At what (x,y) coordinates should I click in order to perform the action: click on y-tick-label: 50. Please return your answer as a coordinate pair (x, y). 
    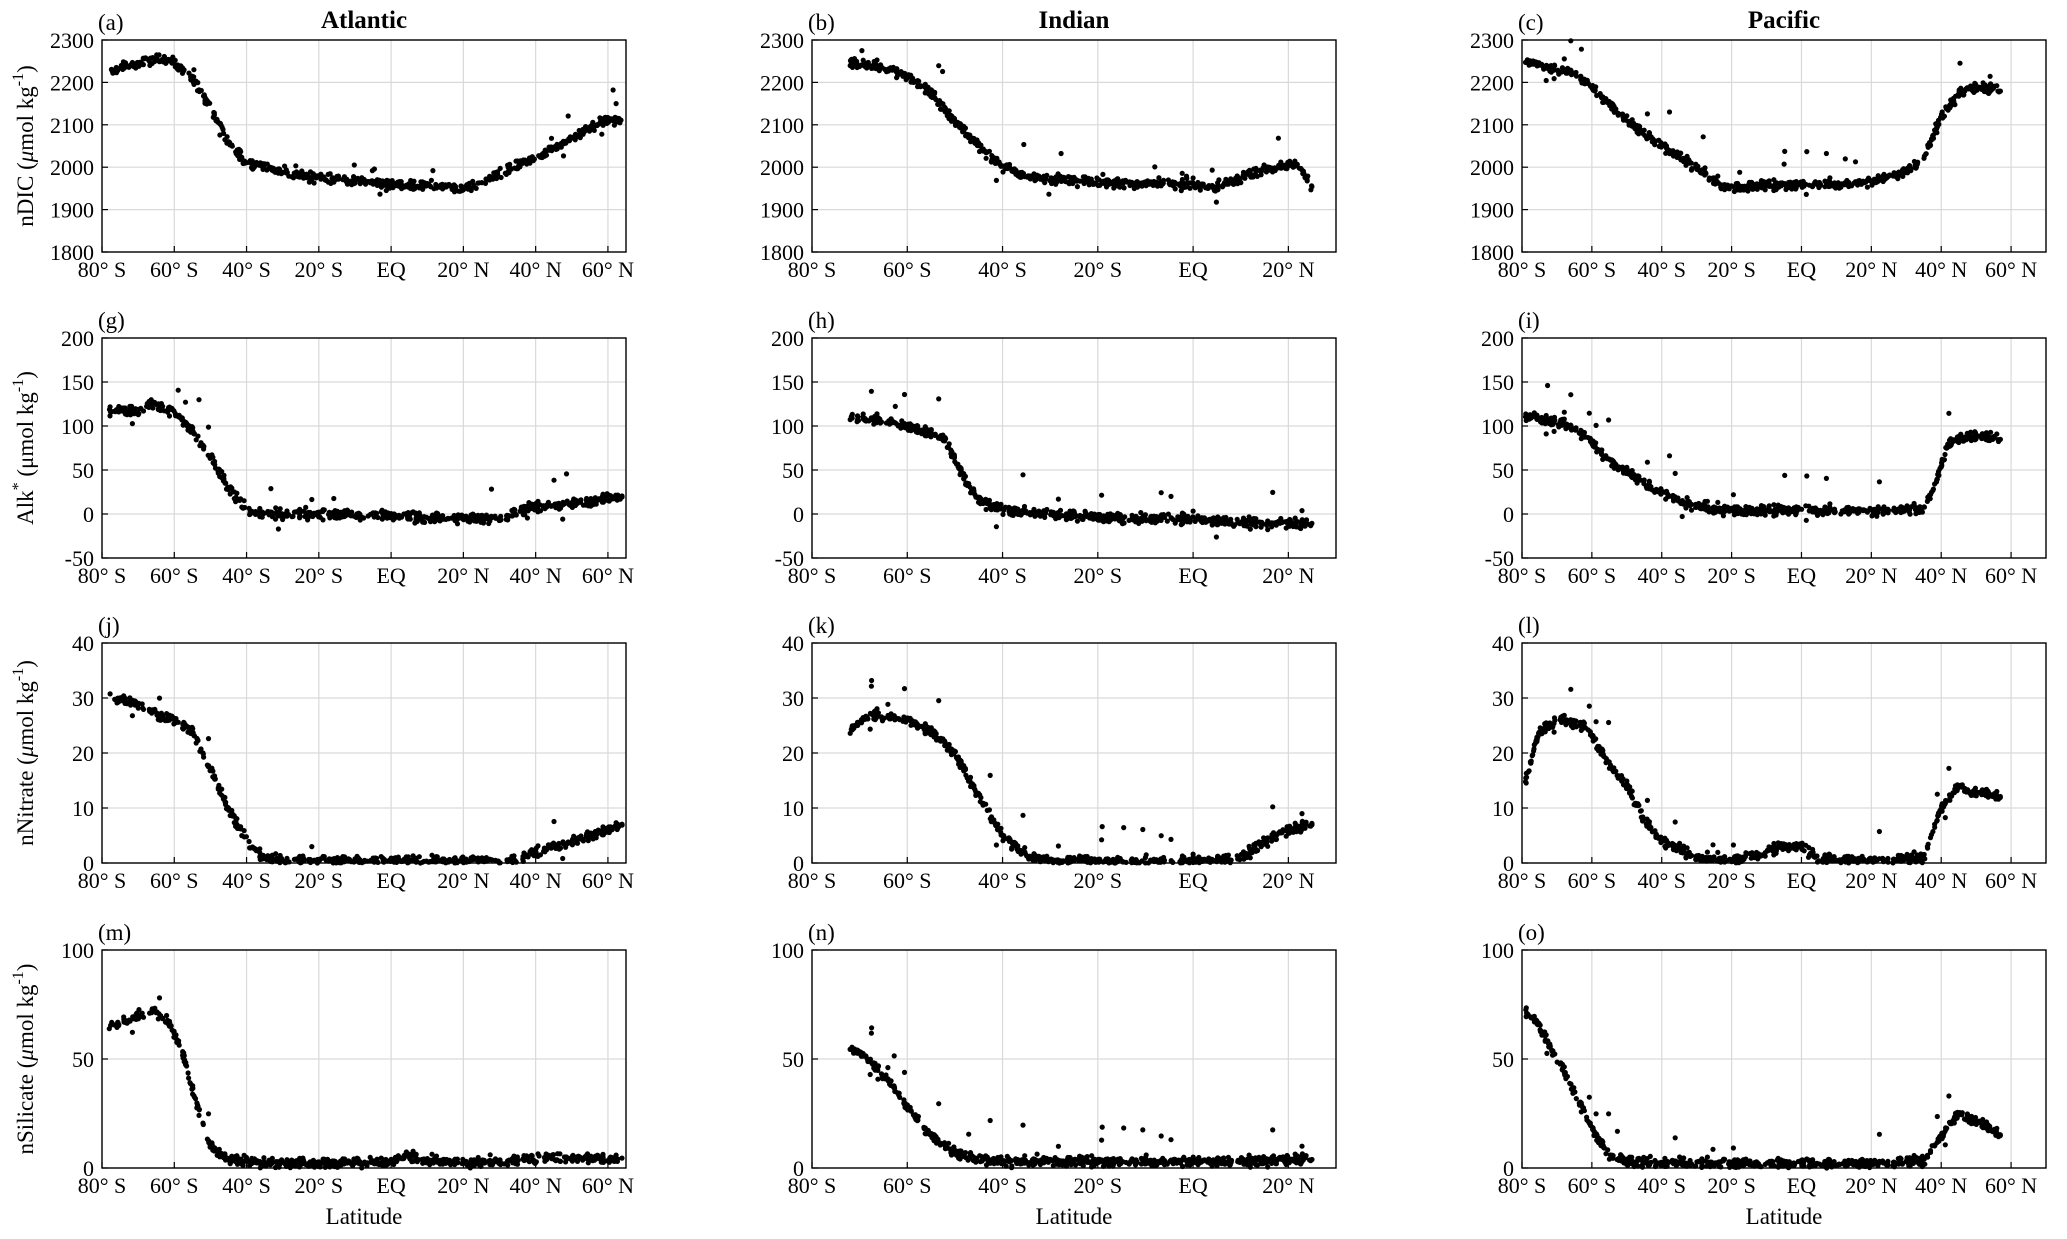
    Looking at the image, I should click on (83, 470).